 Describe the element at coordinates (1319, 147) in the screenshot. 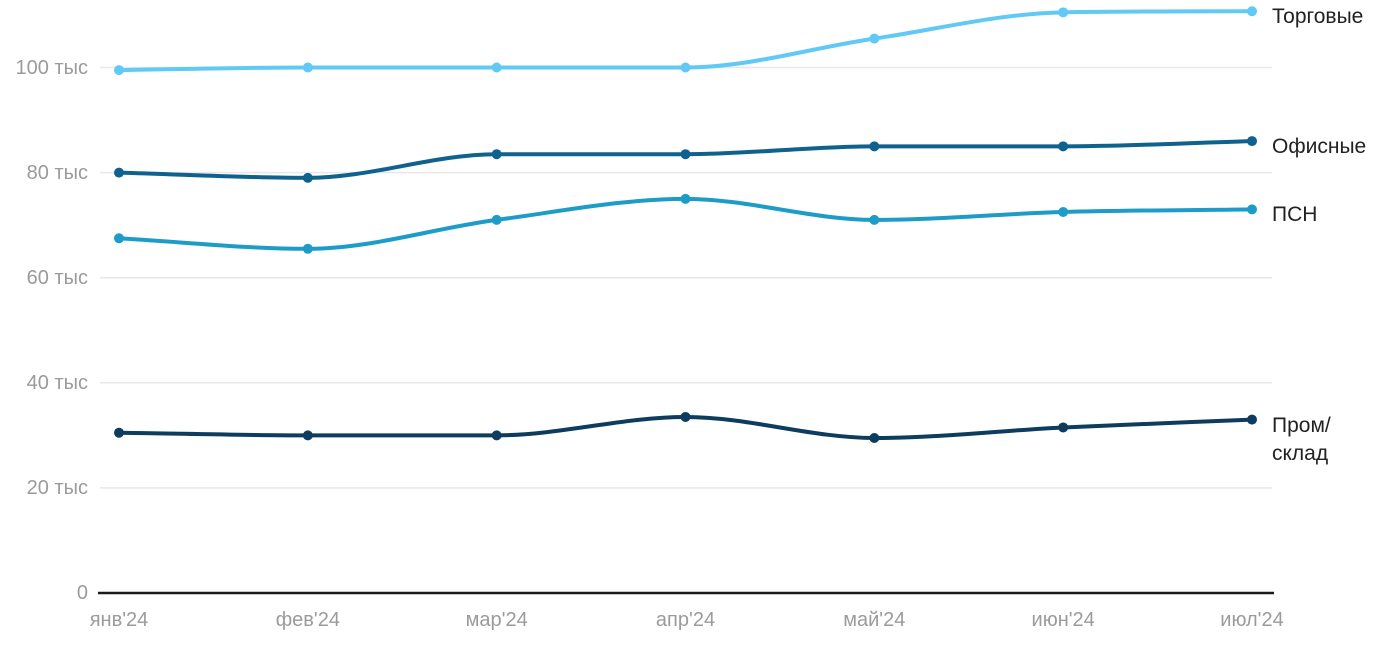

I see `series-label-ofisnye: Офисные` at that location.